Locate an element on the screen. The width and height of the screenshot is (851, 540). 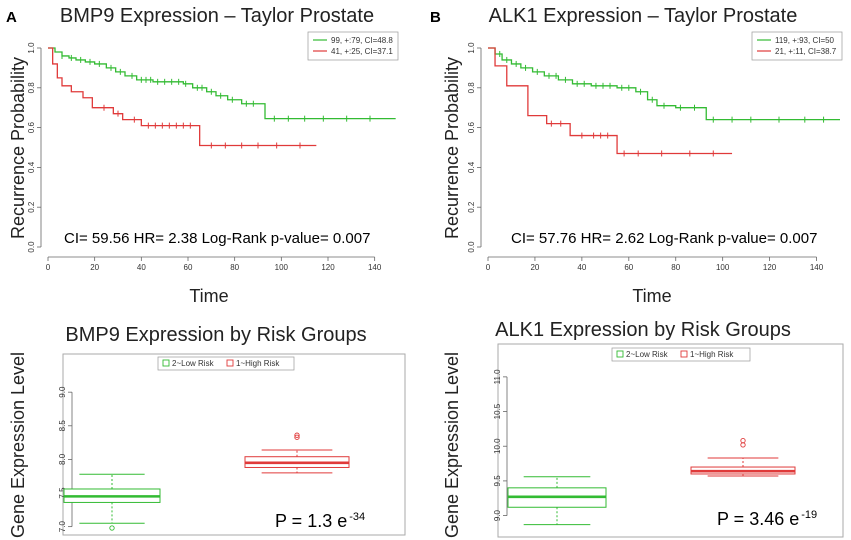
box-b-y-tick-label: 10.0 is located at coordinates (497, 446).